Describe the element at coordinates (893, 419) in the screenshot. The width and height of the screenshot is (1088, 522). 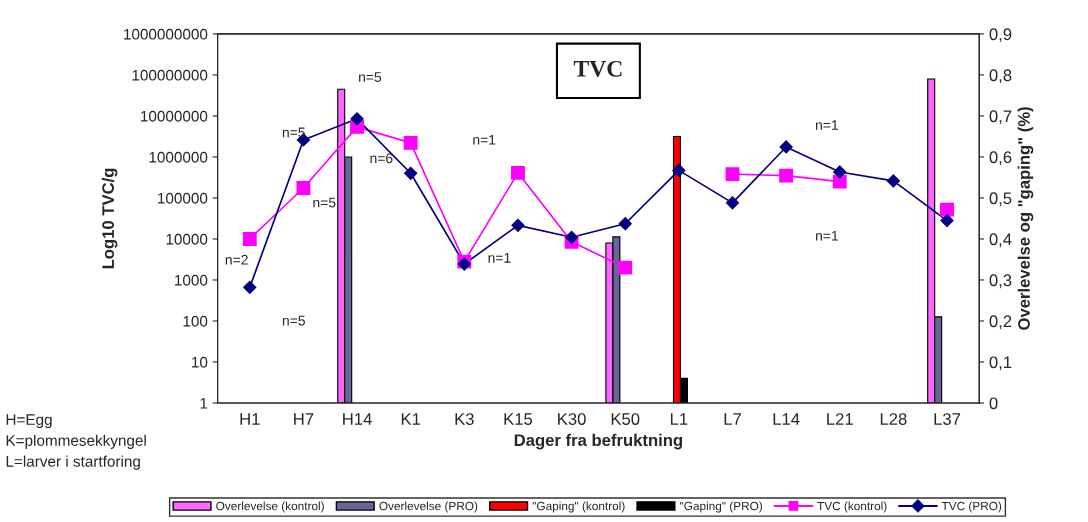
I see `x-tick-label: L28` at that location.